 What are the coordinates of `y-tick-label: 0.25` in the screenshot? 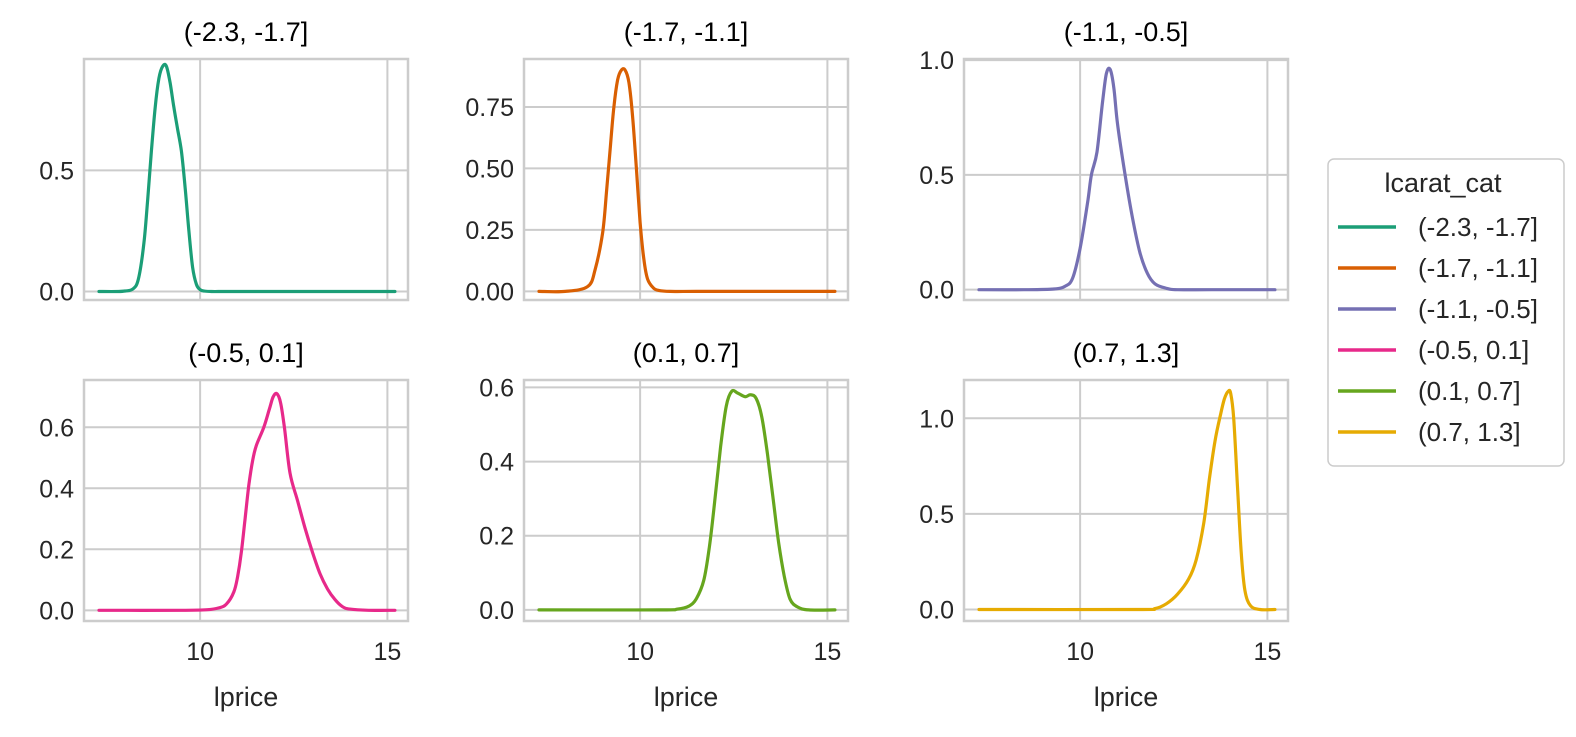 It's located at (489, 231).